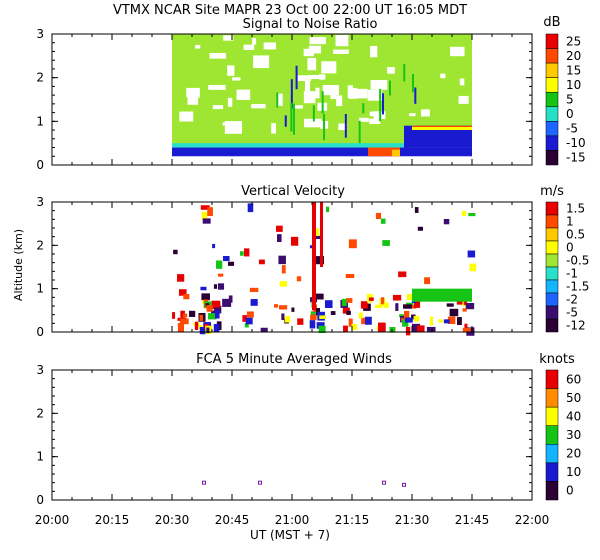 The image size is (600, 560). What do you see at coordinates (573, 41) in the screenshot?
I see `colorbar-label: 25` at bounding box center [573, 41].